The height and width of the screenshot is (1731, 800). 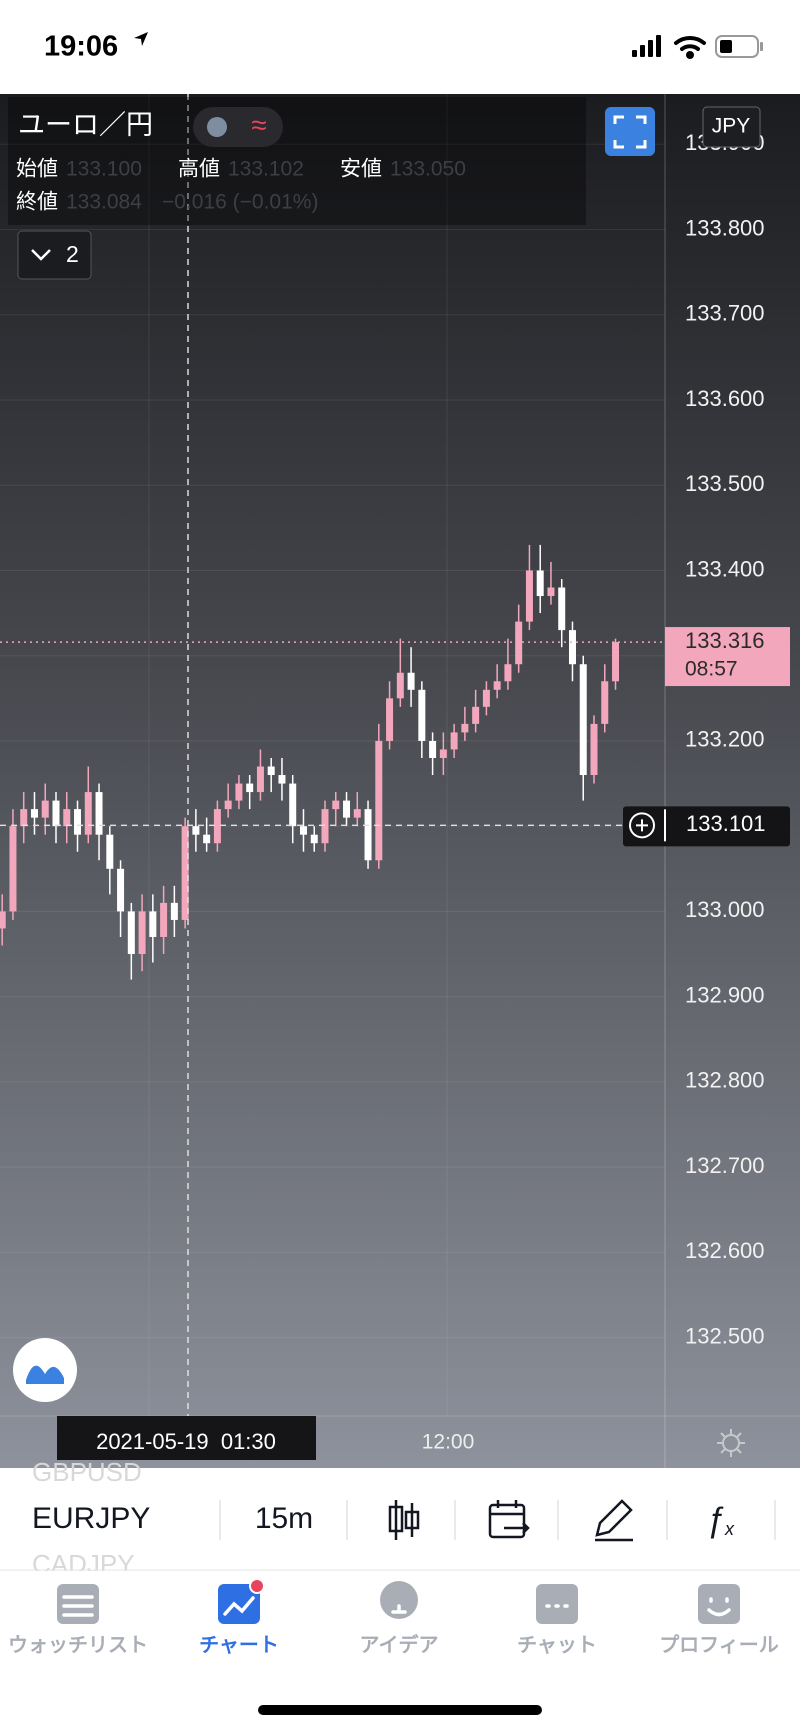 I want to click on indicator-count: 2, so click(x=72, y=254).